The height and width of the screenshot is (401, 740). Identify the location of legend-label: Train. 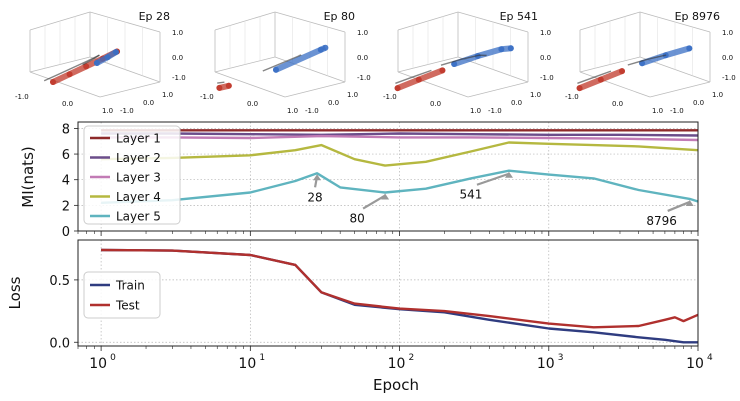
(130, 286).